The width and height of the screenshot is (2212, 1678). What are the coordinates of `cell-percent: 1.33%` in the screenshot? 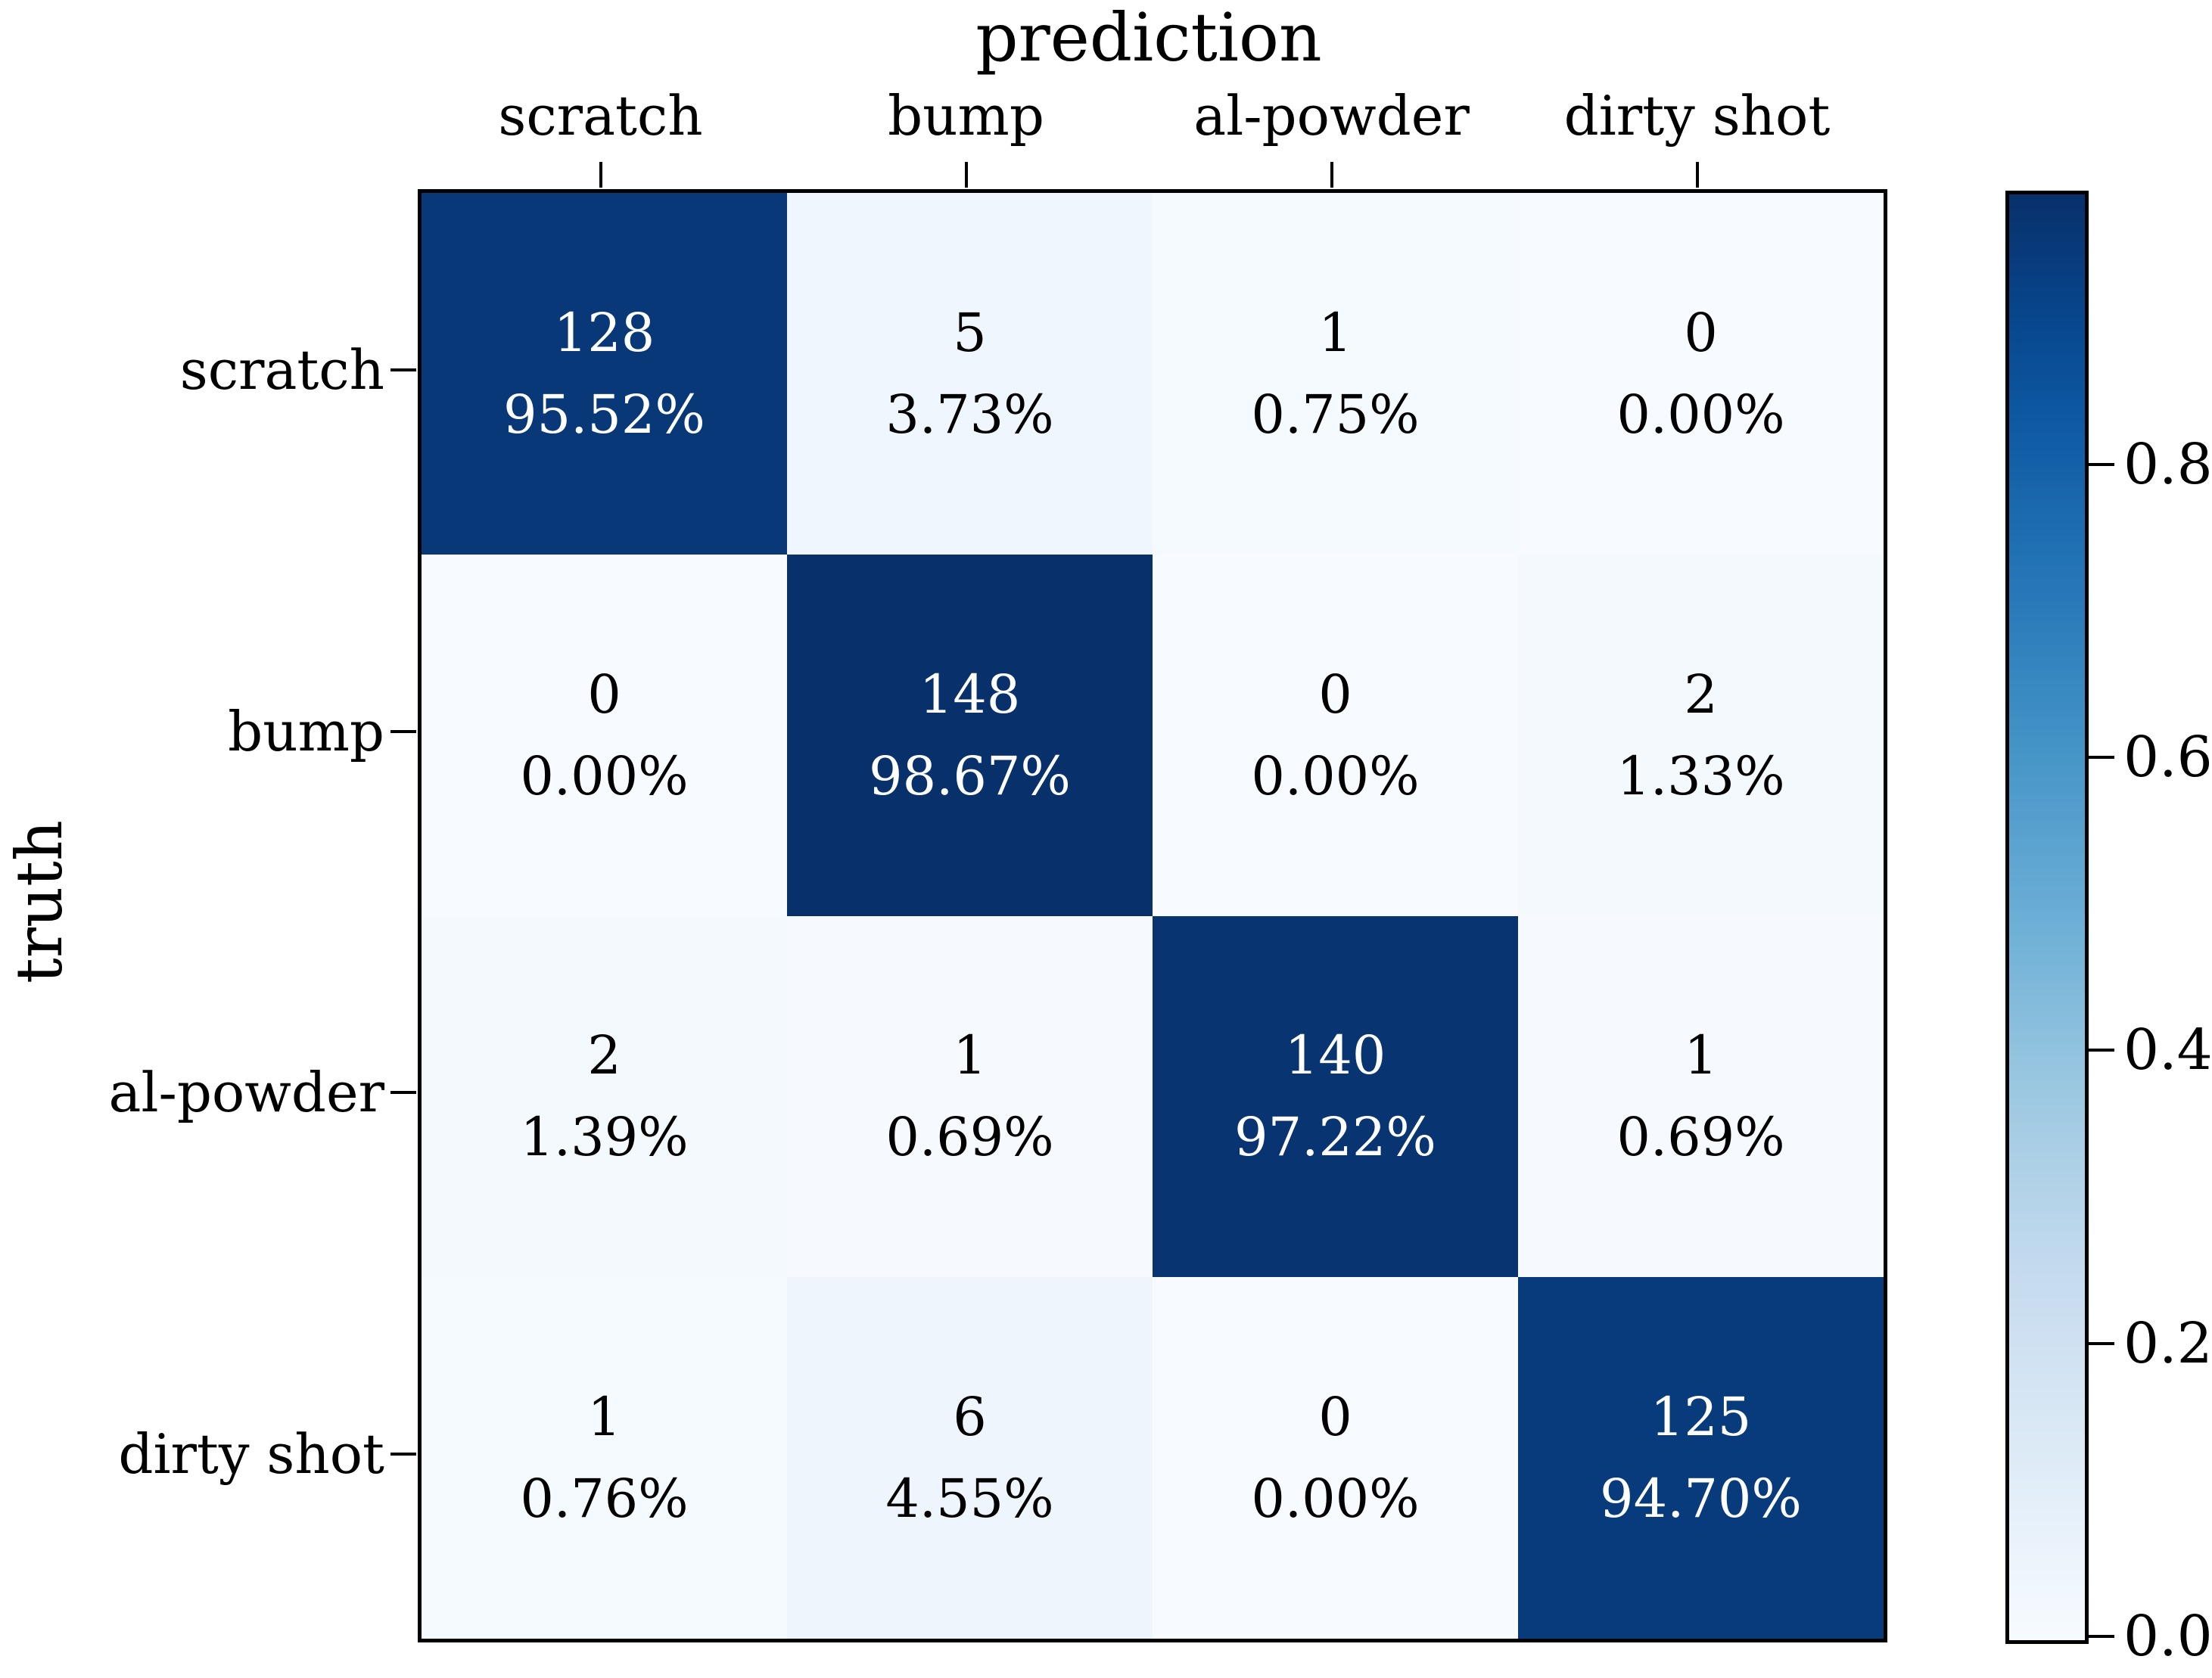 It's located at (1701, 775).